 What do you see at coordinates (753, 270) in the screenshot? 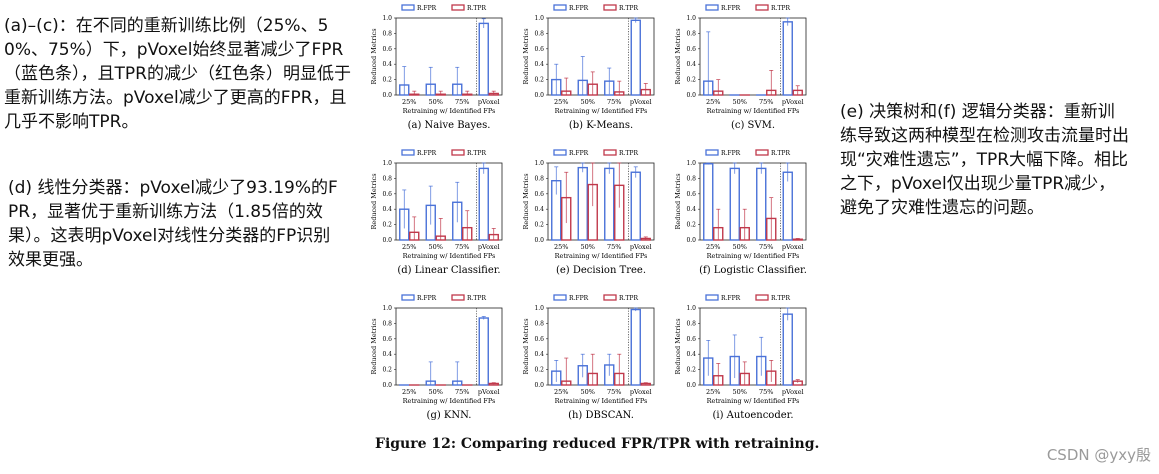
I see `subfigure-caption: (f) Logistic Classifier.` at bounding box center [753, 270].